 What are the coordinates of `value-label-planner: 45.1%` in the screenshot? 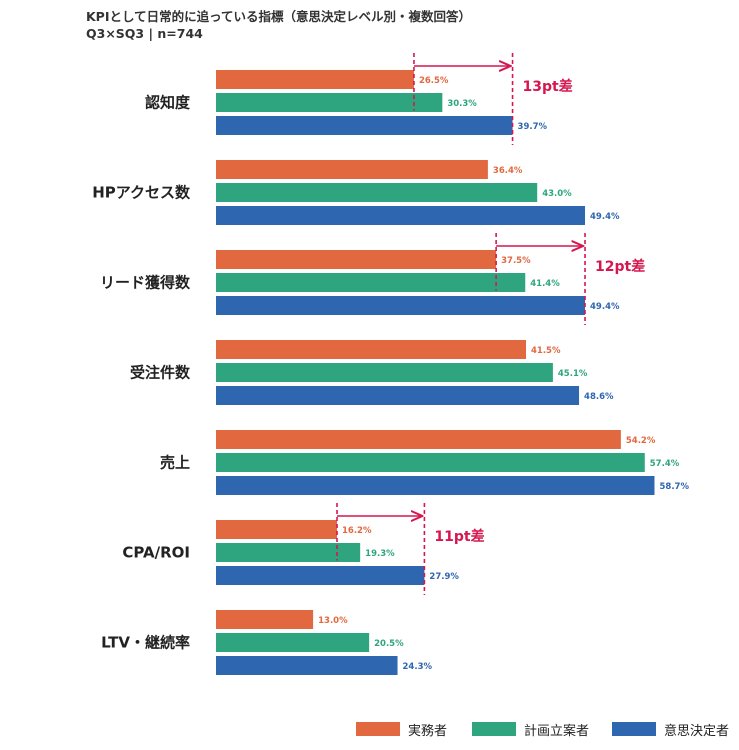 It's located at (573, 374).